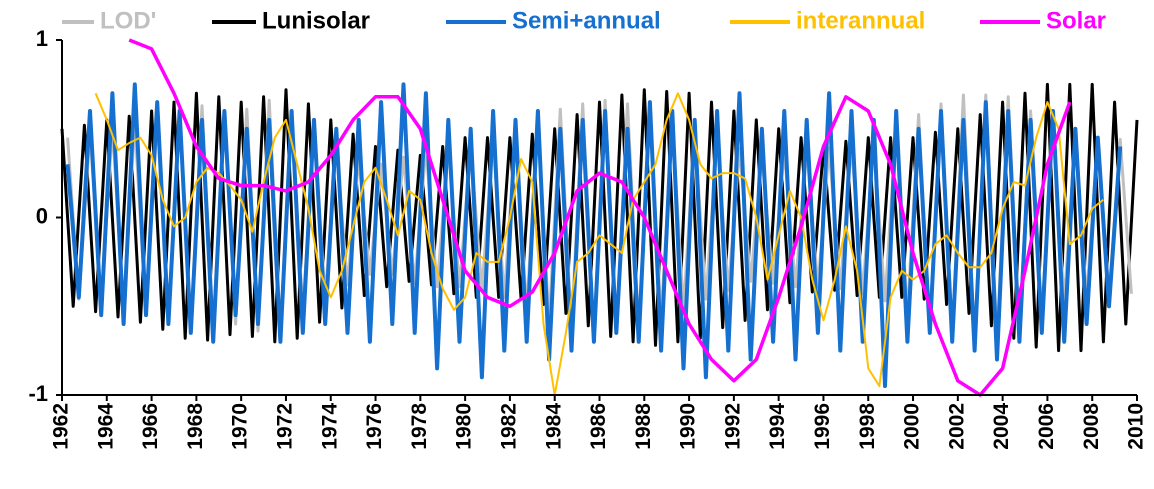  What do you see at coordinates (329, 426) in the screenshot?
I see `x-tick-label: 1974` at bounding box center [329, 426].